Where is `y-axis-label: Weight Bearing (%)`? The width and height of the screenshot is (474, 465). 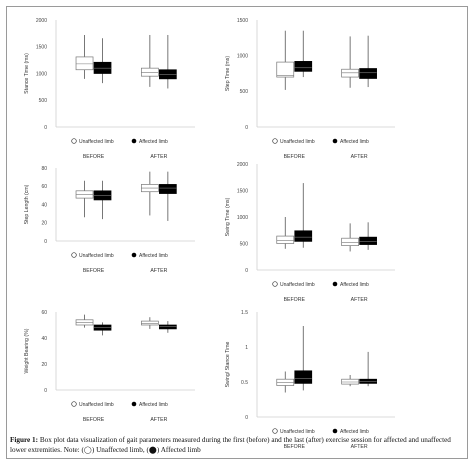 y-axis-label: Weight Bearing (%) is located at coordinates (27, 350).